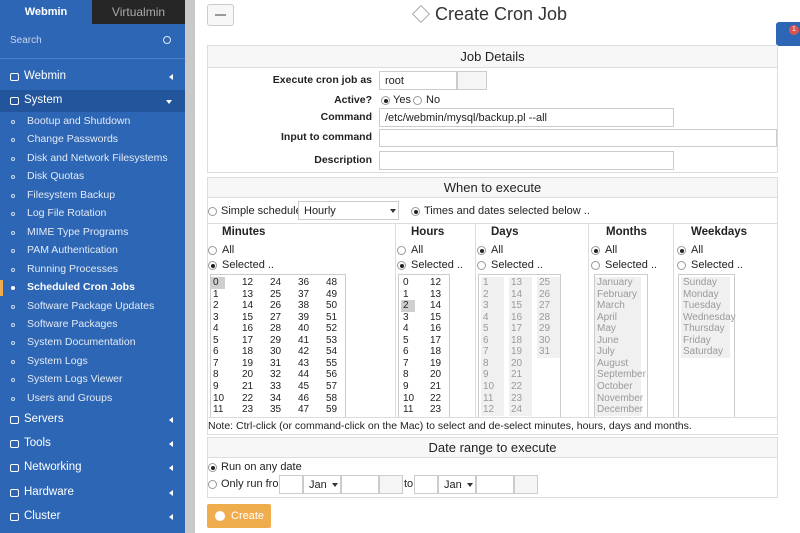 This screenshot has width=800, height=533. I want to click on list-option: 30, so click(276, 352).